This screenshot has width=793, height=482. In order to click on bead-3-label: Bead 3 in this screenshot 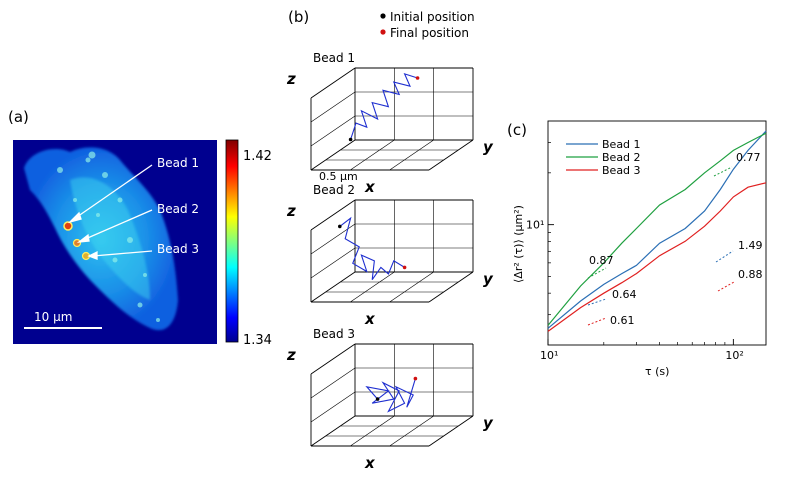, I will do `click(178, 249)`.